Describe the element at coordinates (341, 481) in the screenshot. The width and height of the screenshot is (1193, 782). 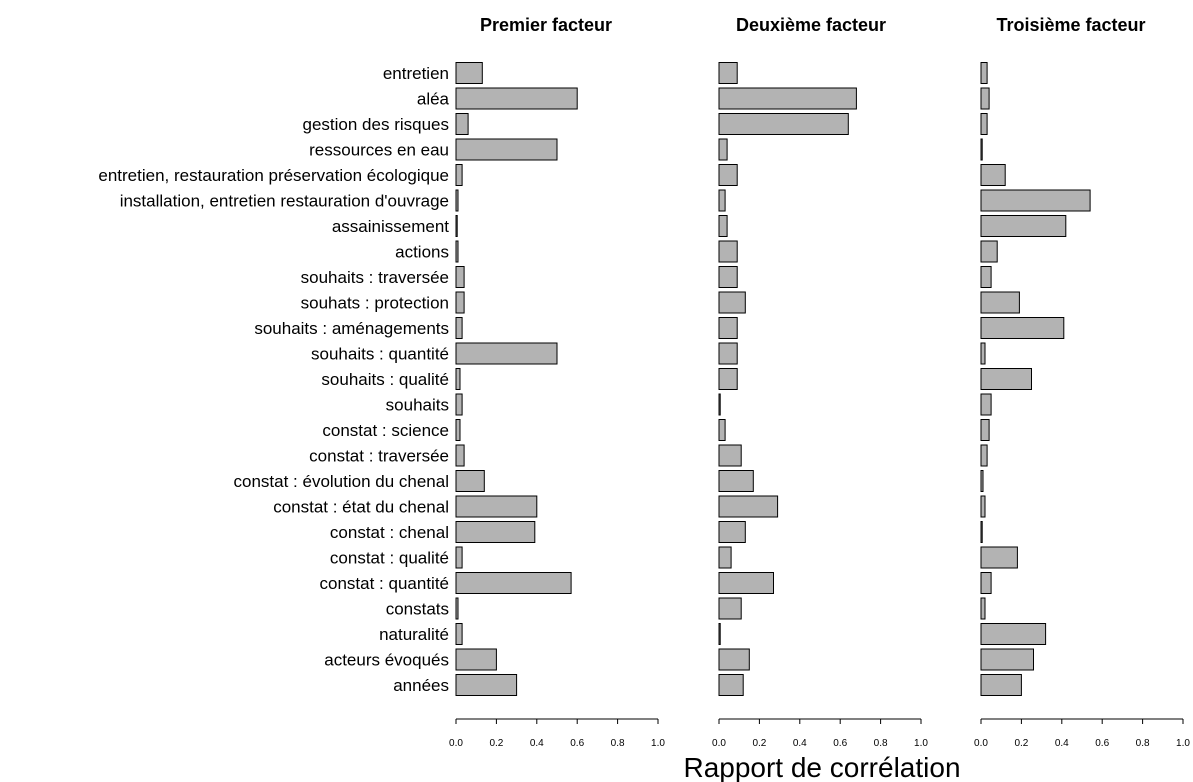
I see `category-label: constat : évolution du chenal` at that location.